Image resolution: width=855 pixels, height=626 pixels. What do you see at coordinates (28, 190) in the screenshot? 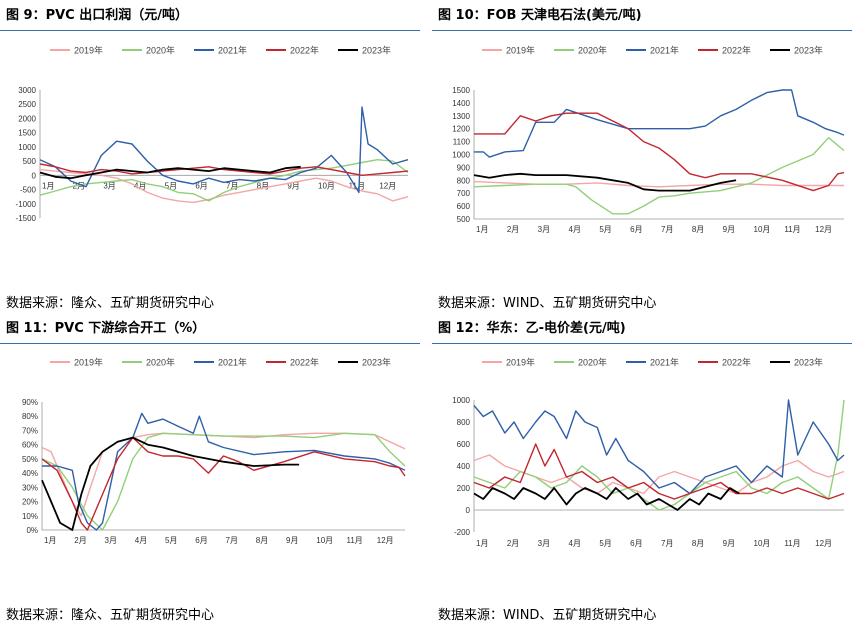
I see `y-tick-label: -500` at bounding box center [28, 190].